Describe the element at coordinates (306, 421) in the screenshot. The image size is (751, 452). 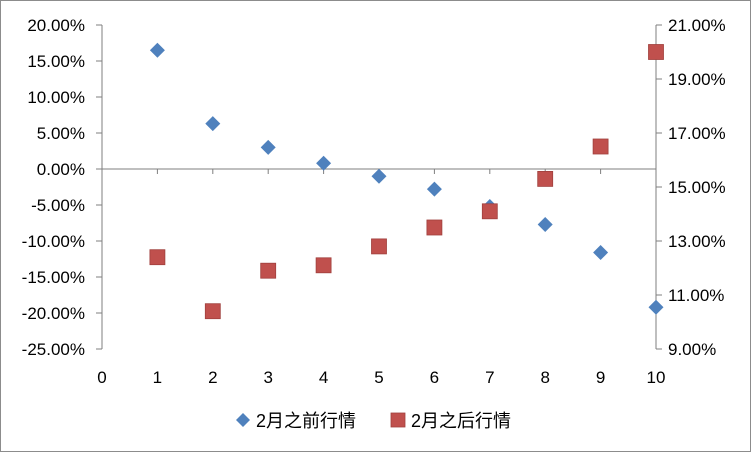
I see `legend-label: 2月之前行情` at that location.